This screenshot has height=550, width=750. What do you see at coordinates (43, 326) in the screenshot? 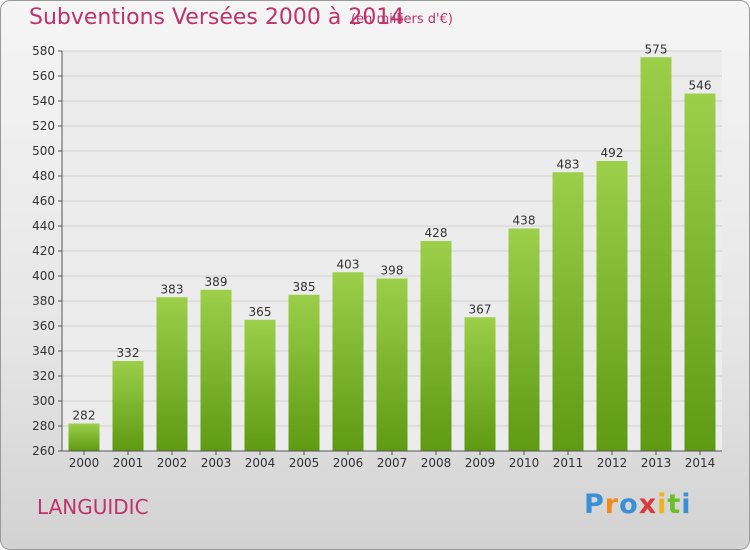
I see `y-tick-label: 360` at bounding box center [43, 326].